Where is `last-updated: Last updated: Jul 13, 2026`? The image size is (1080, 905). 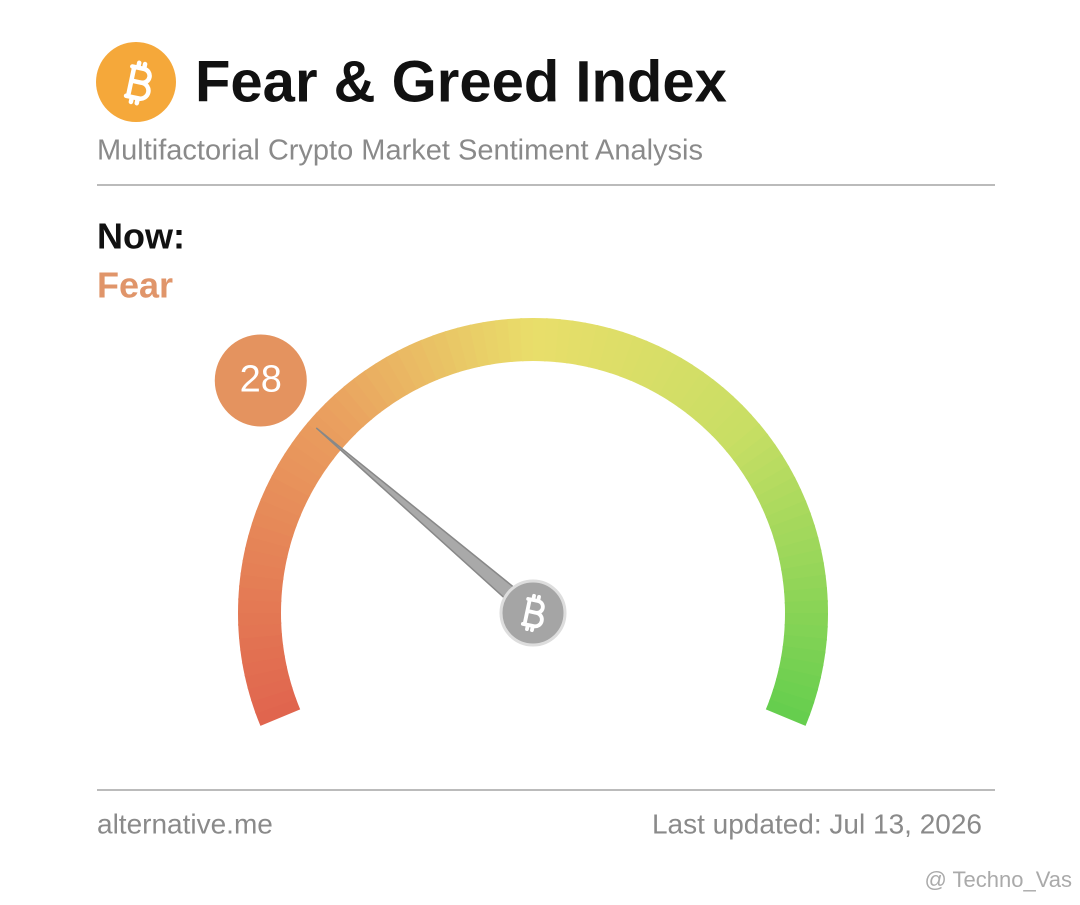 last-updated: Last updated: Jul 13, 2026 is located at coordinates (817, 823).